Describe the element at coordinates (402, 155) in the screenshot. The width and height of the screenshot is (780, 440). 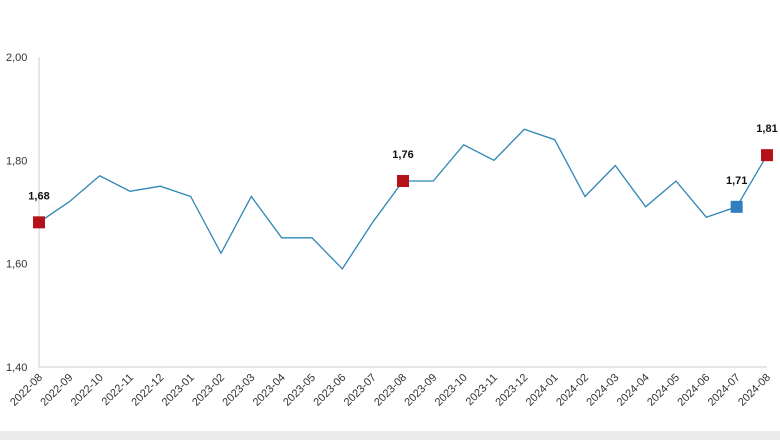
I see `data-label-2023-08: 1,76` at that location.